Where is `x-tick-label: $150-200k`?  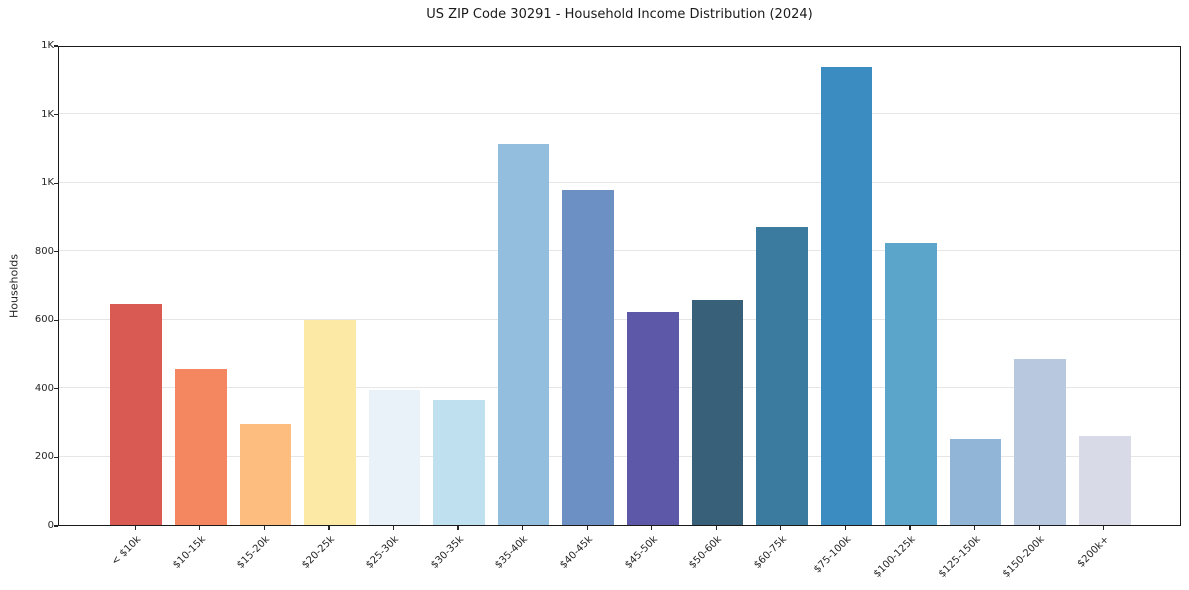
x-tick-label: $150-200k is located at coordinates (1024, 557).